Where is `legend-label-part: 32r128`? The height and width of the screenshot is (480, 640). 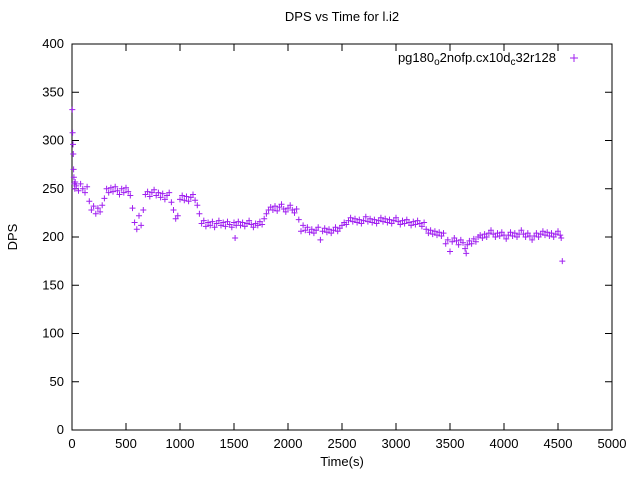
legend-label-part: 32r128 is located at coordinates (536, 57).